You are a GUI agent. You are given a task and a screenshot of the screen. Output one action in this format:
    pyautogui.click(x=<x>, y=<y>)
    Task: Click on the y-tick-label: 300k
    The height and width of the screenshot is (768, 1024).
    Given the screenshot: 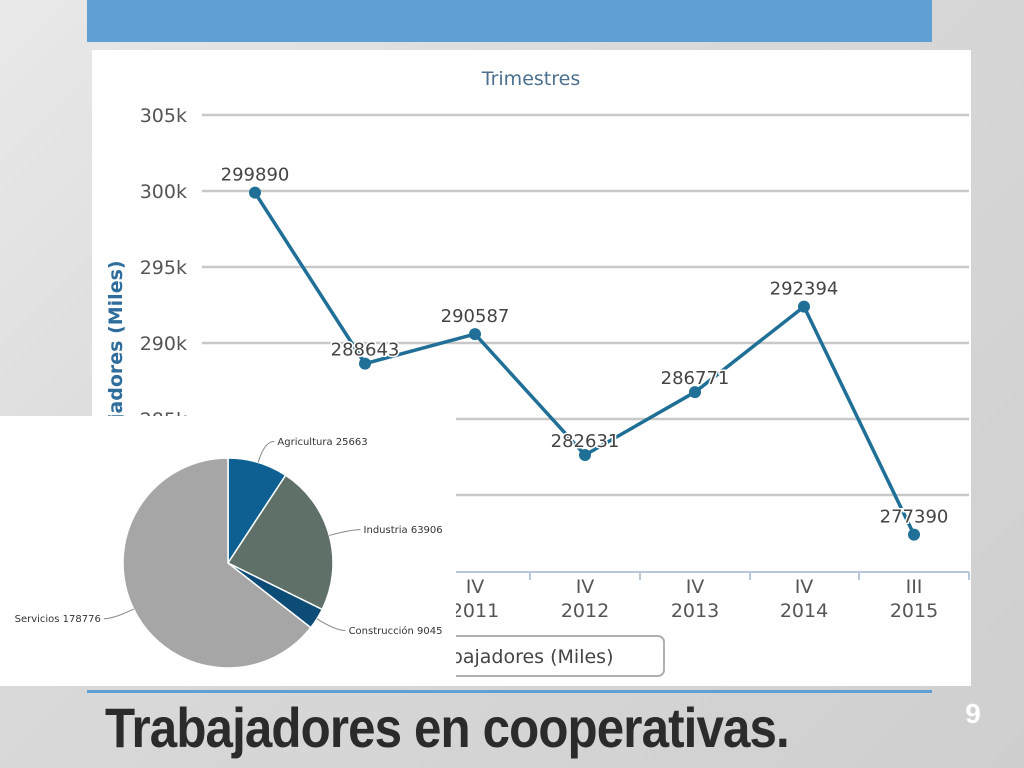 What is the action you would take?
    pyautogui.click(x=163, y=192)
    